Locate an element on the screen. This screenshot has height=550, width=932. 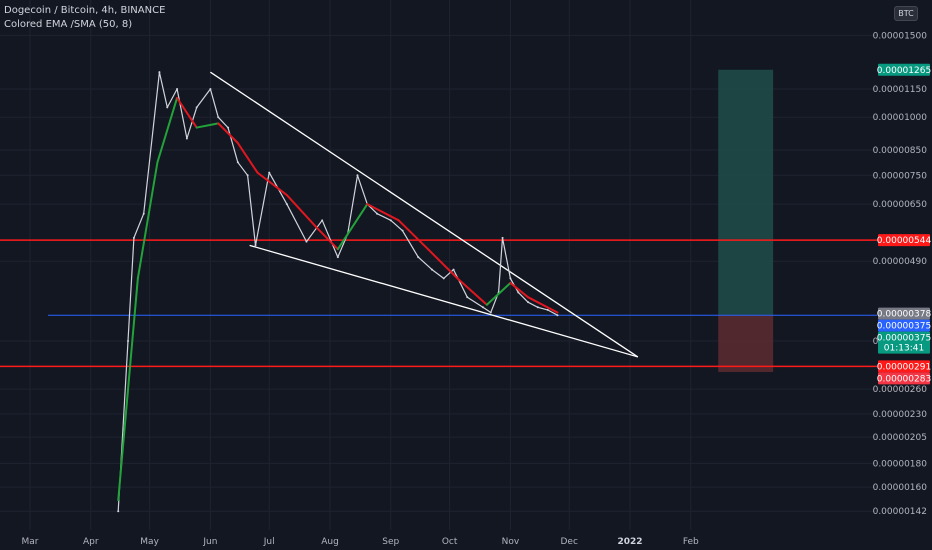
price-tag-label: 0.00000375 is located at coordinates (904, 327).